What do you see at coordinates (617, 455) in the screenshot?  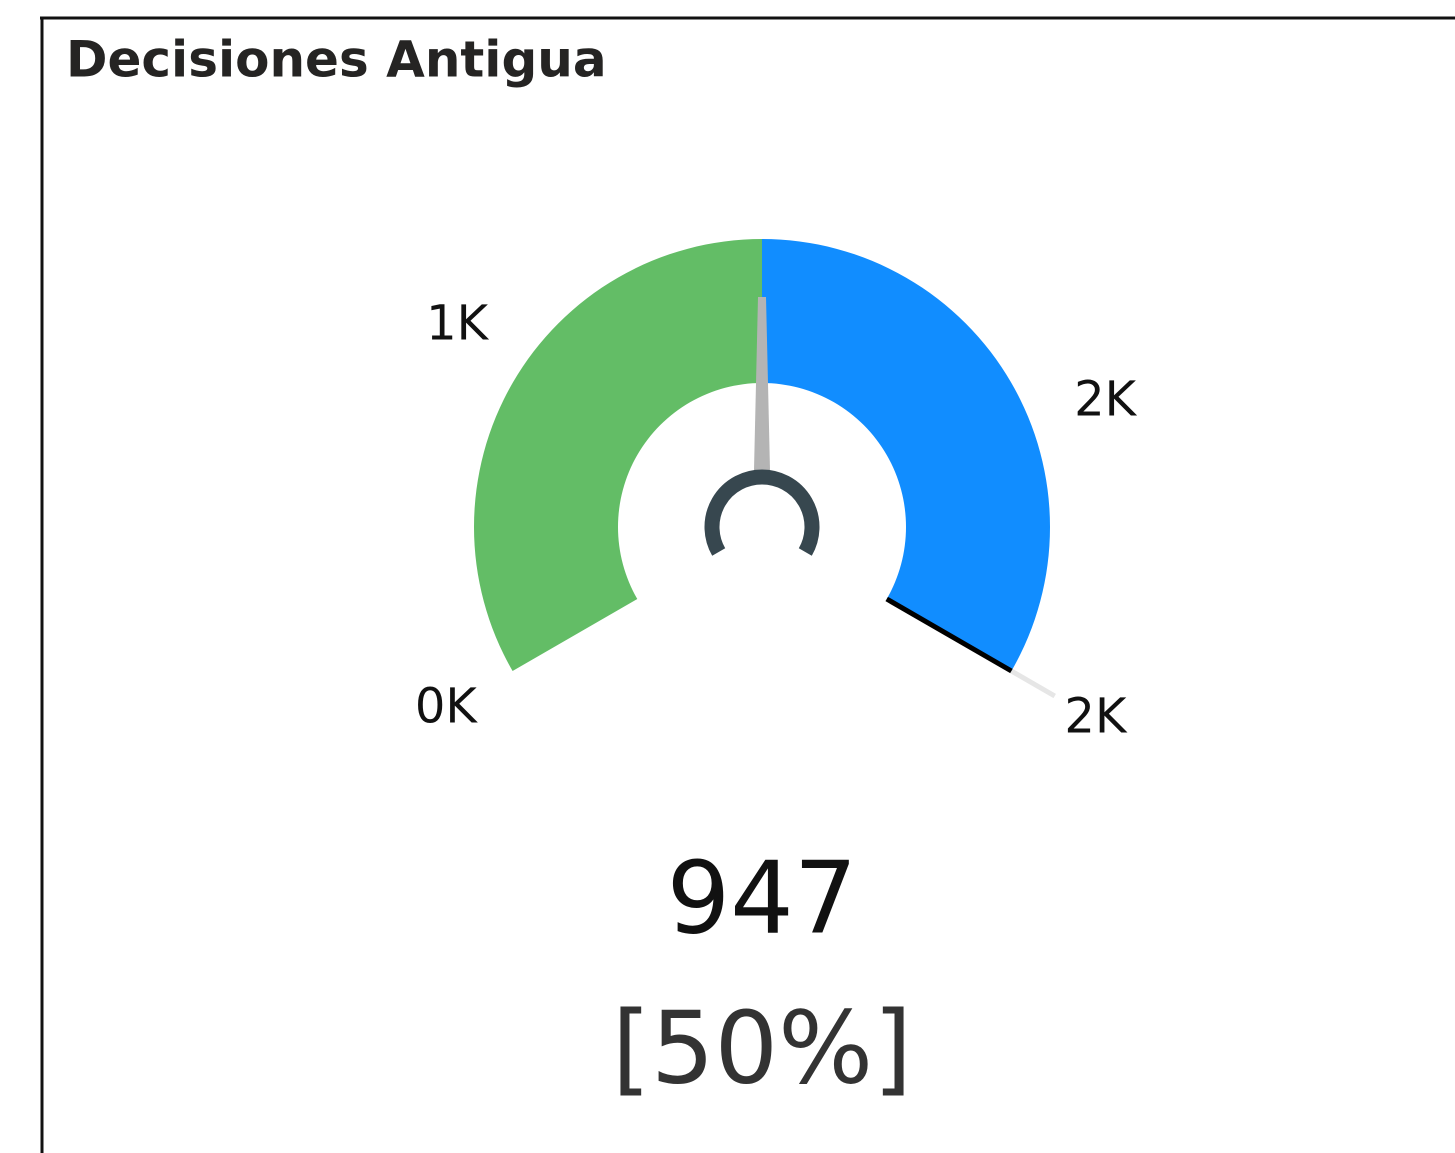 I see `gauge-value-arc` at bounding box center [617, 455].